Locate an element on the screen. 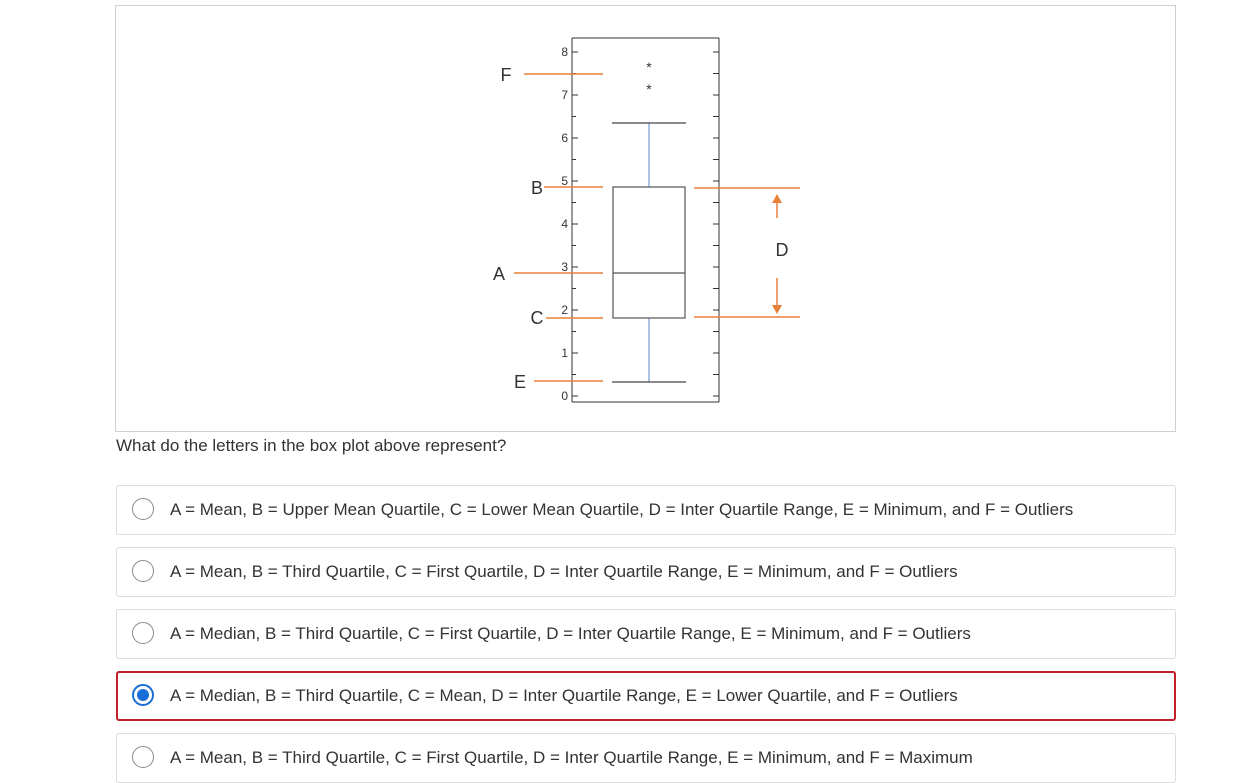 The image size is (1249, 783). axis-tick-label: 0 is located at coordinates (564, 396).